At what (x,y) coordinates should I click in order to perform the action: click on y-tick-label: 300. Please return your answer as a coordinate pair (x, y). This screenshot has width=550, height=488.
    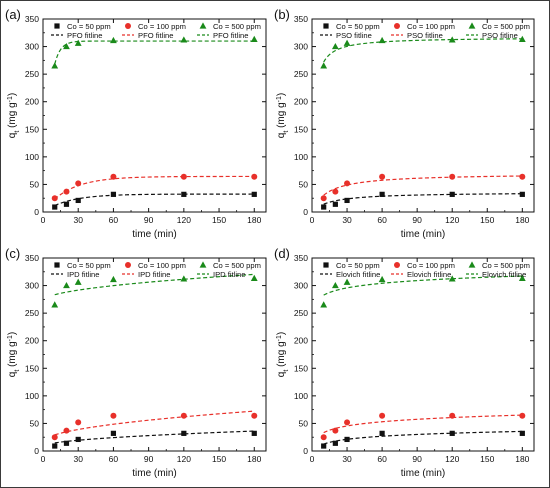
    Looking at the image, I should click on (32, 286).